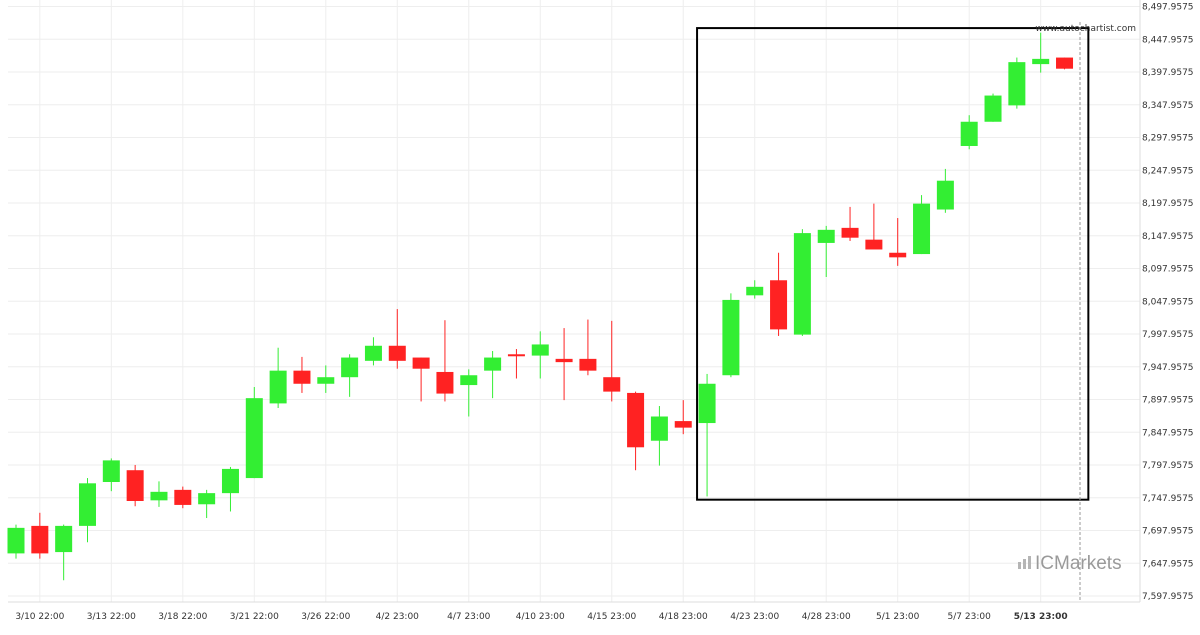 This screenshot has height=635, width=1200. I want to click on x-tick-label: 4/28 23:00, so click(826, 617).